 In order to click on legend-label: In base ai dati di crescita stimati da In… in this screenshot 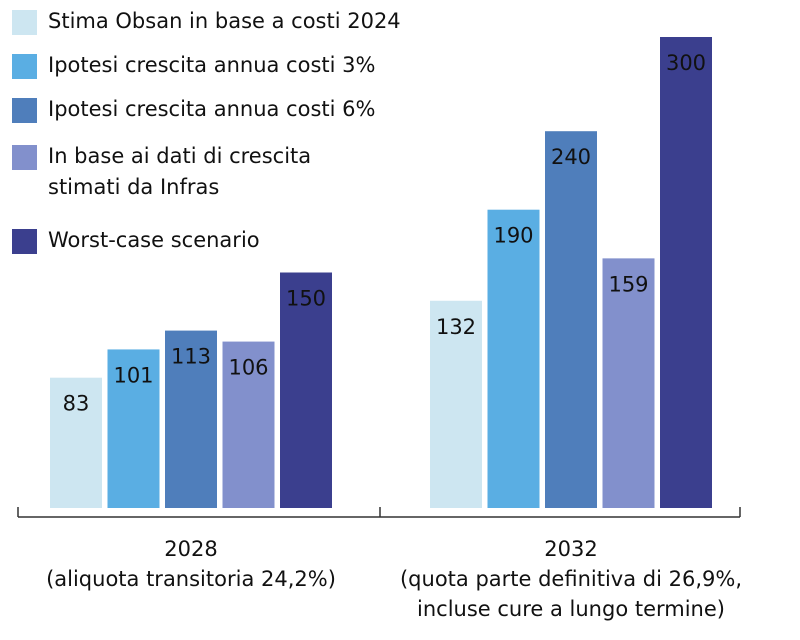, I will do `click(179, 171)`.